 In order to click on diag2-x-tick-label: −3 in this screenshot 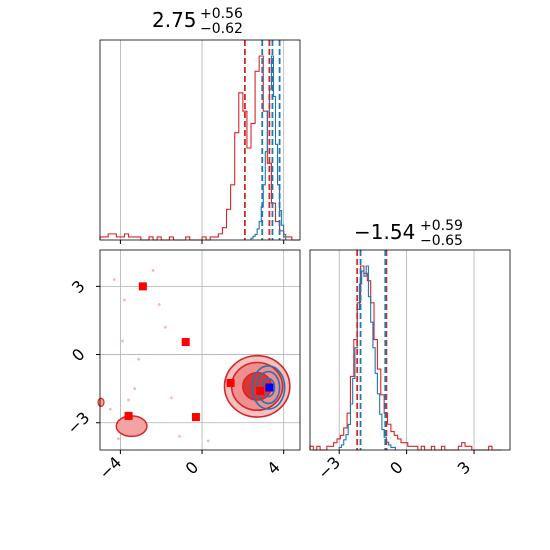, I will do `click(329, 468)`.